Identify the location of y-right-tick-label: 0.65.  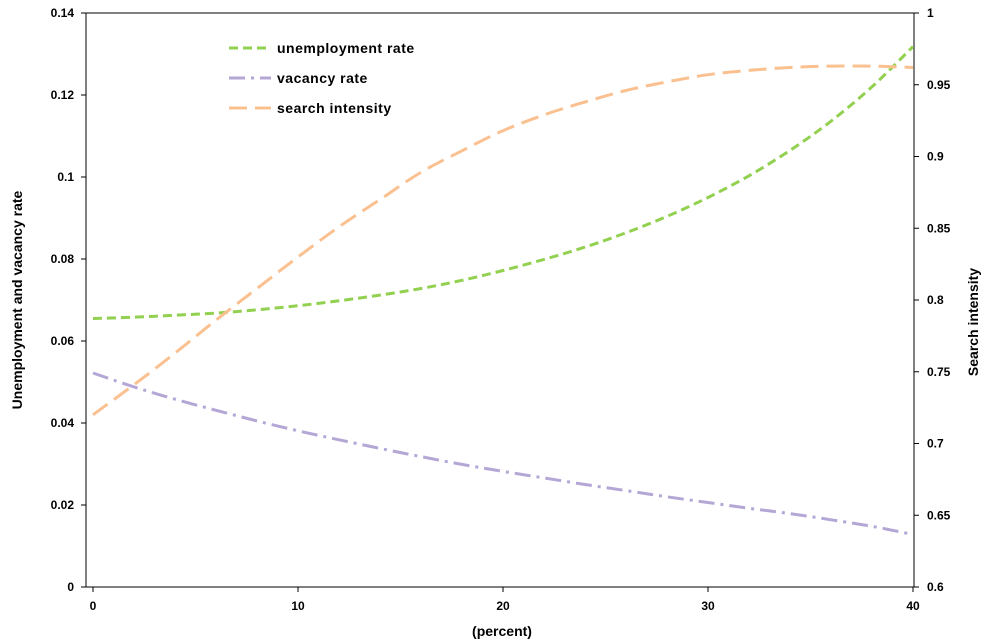
(939, 515).